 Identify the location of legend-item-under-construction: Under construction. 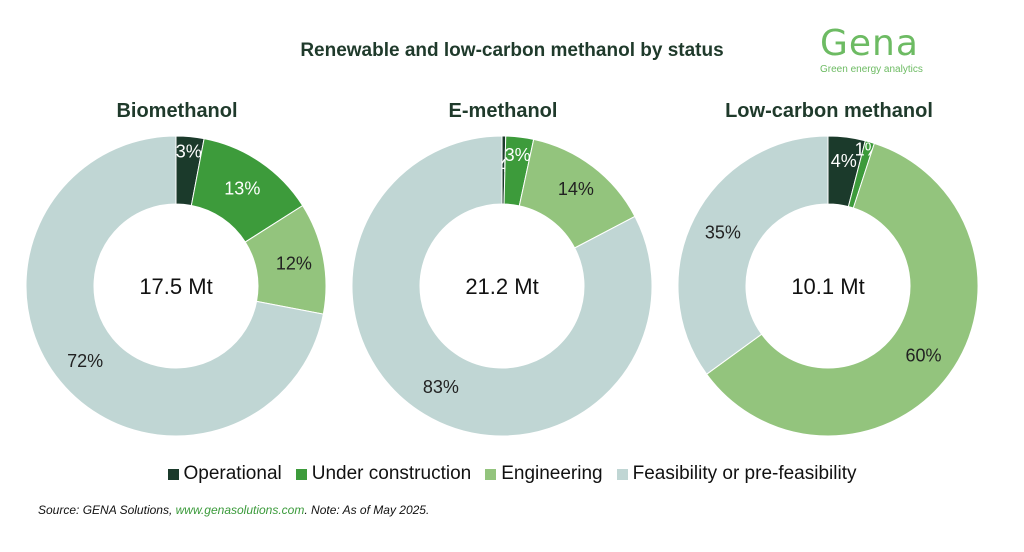
(383, 474).